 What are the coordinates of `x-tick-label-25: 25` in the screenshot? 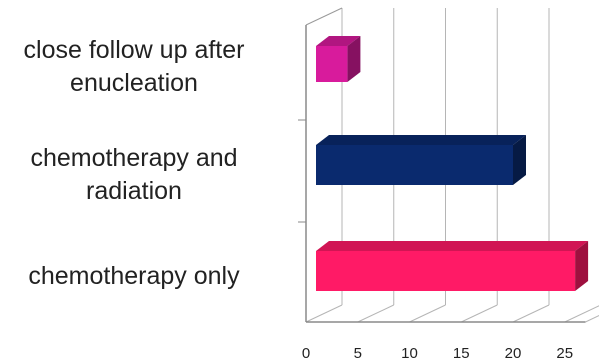 It's located at (564, 353).